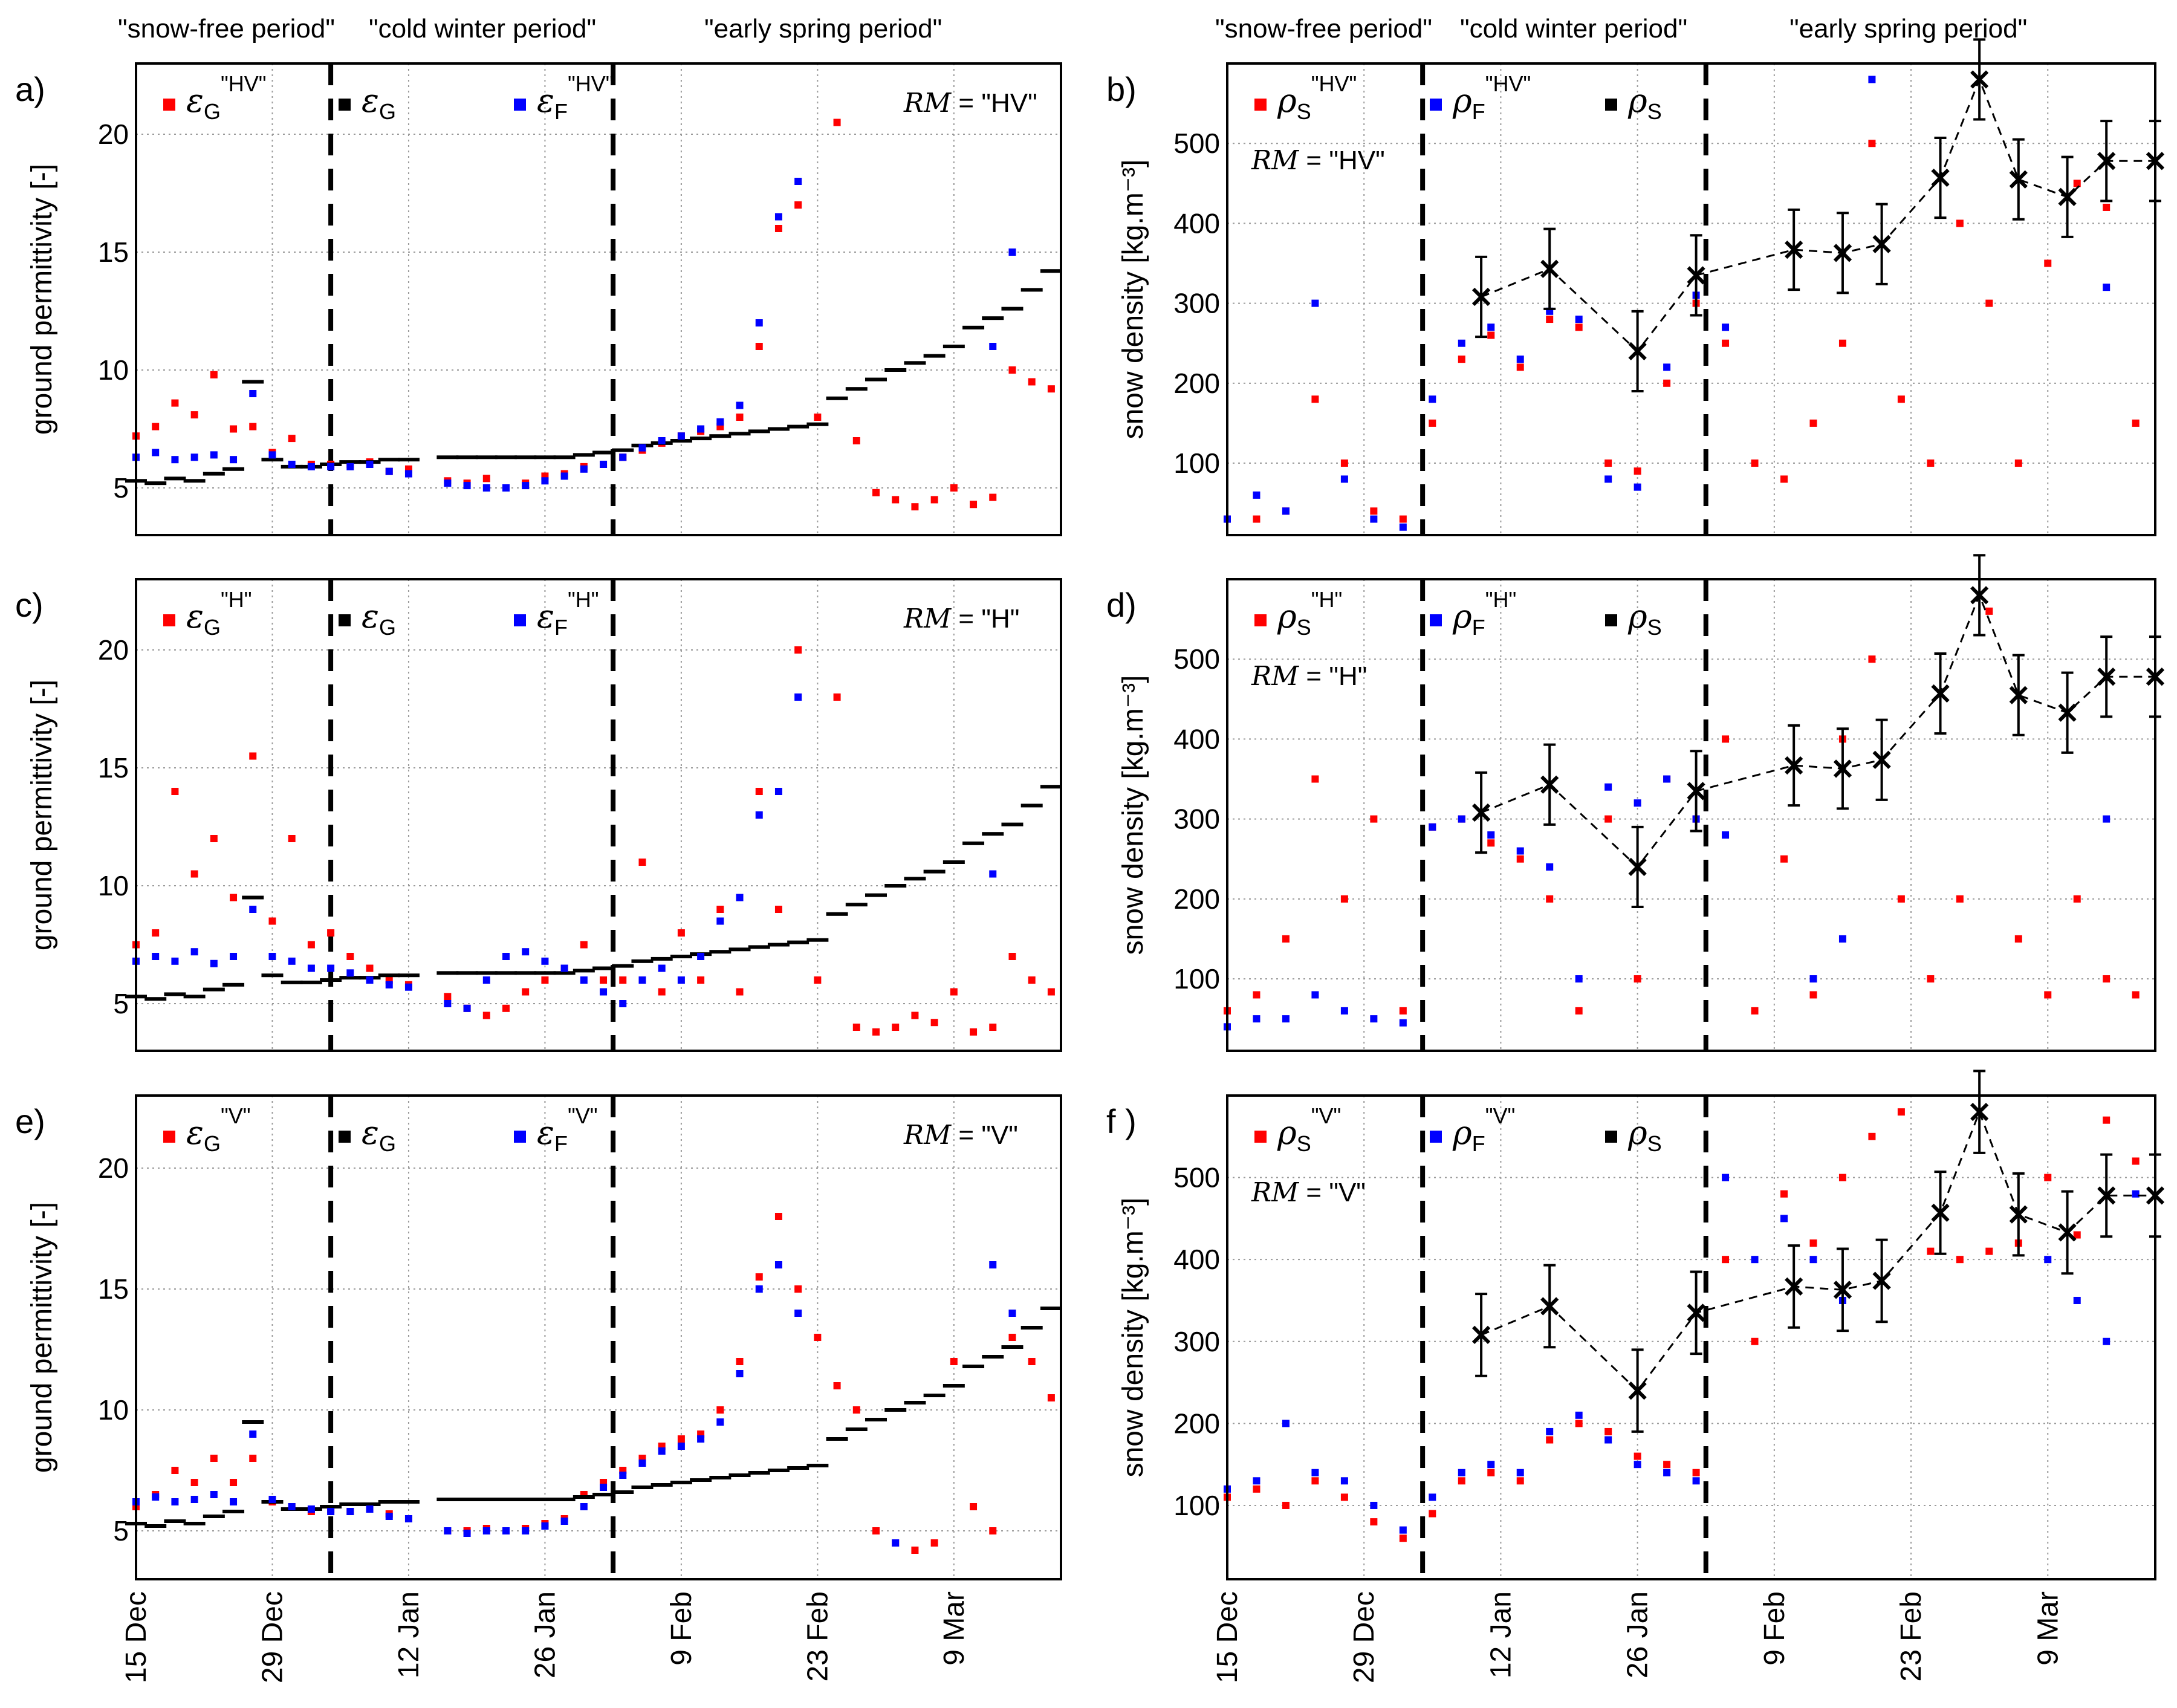 The height and width of the screenshot is (1708, 2177). Describe the element at coordinates (1308, 1192) in the screenshot. I see `rm-label: RM = "V"` at that location.